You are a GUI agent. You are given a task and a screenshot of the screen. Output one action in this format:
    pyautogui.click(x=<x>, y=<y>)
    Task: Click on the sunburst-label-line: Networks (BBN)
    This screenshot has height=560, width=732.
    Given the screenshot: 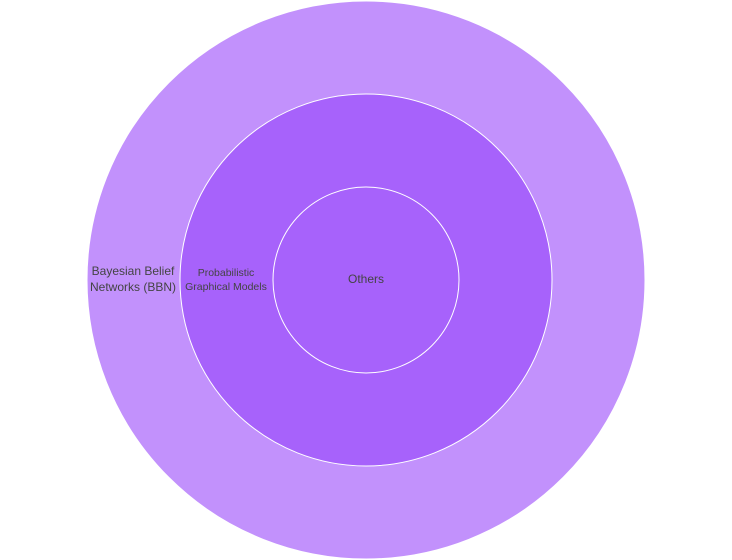 What is the action you would take?
    pyautogui.click(x=133, y=287)
    